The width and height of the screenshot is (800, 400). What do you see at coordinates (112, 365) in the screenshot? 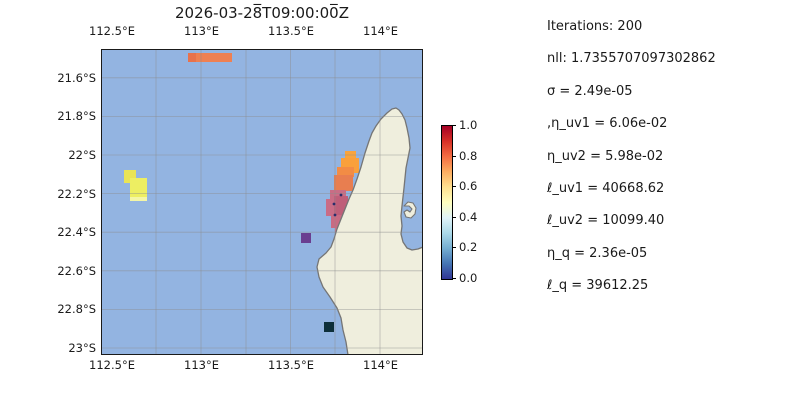
I see `x-tick-label-bottom: 112.5°E` at bounding box center [112, 365].